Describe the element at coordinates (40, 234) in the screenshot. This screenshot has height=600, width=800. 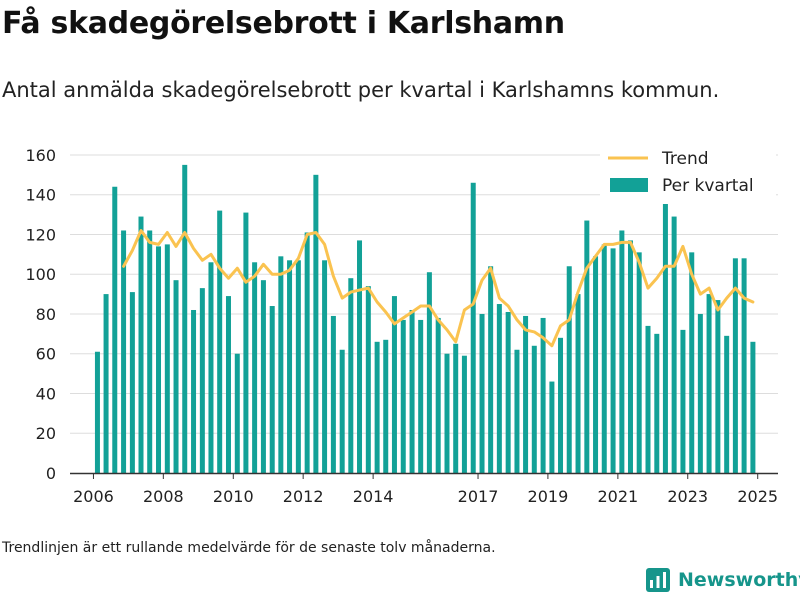
I see `y-tick-label: 120` at that location.